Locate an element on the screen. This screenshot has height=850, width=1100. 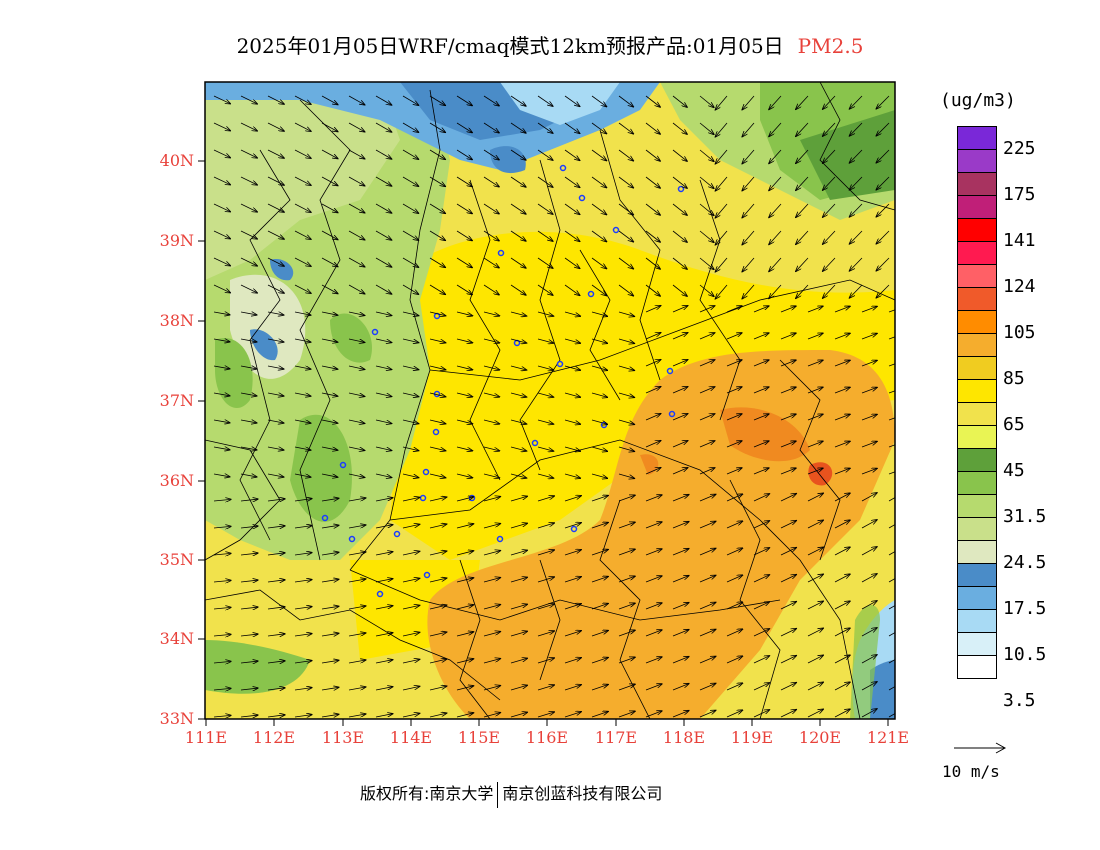
colorbar-label: 85 is located at coordinates (1014, 378).